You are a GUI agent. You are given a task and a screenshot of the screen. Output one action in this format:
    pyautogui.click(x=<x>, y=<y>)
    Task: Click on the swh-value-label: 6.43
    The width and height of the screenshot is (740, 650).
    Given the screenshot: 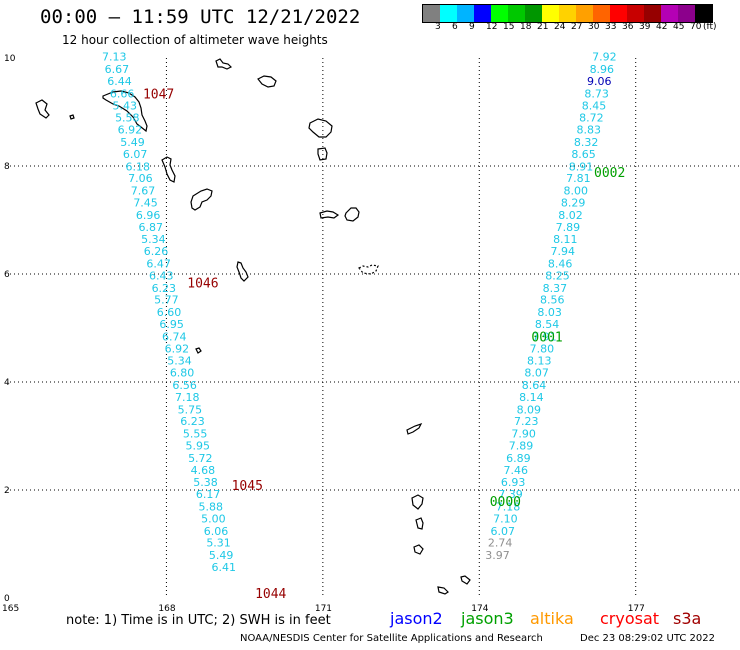 What is the action you would take?
    pyautogui.click(x=161, y=275)
    